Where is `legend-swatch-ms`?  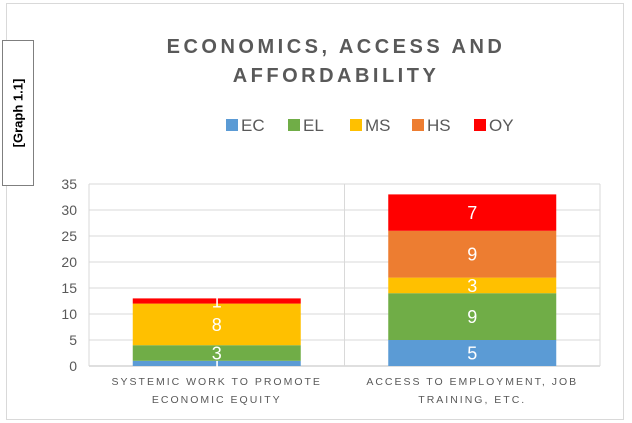 legend-swatch-ms is located at coordinates (356, 125).